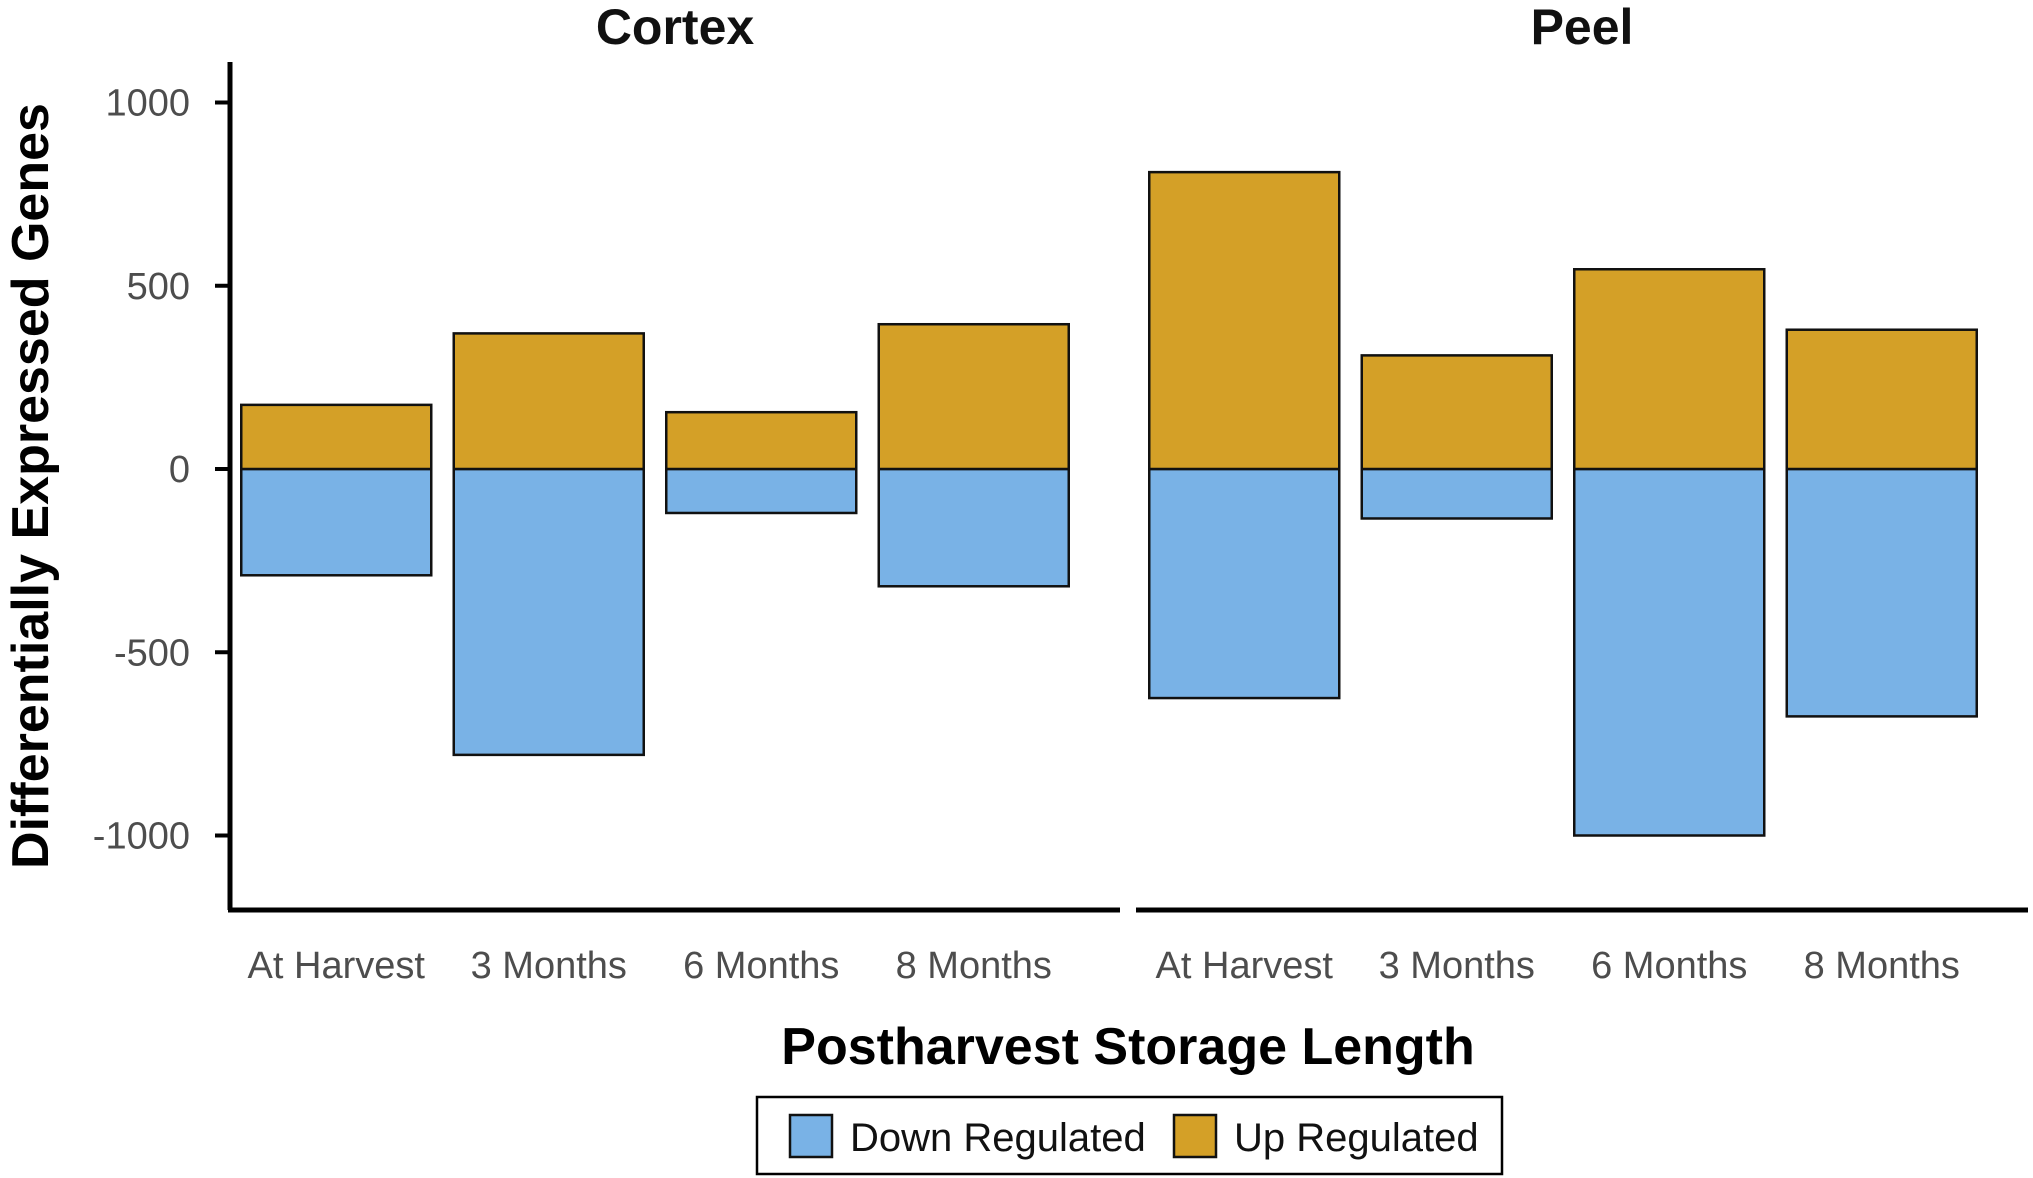 This screenshot has height=1178, width=2033. I want to click on bar-peel-up-regulated-3-months, so click(1456, 412).